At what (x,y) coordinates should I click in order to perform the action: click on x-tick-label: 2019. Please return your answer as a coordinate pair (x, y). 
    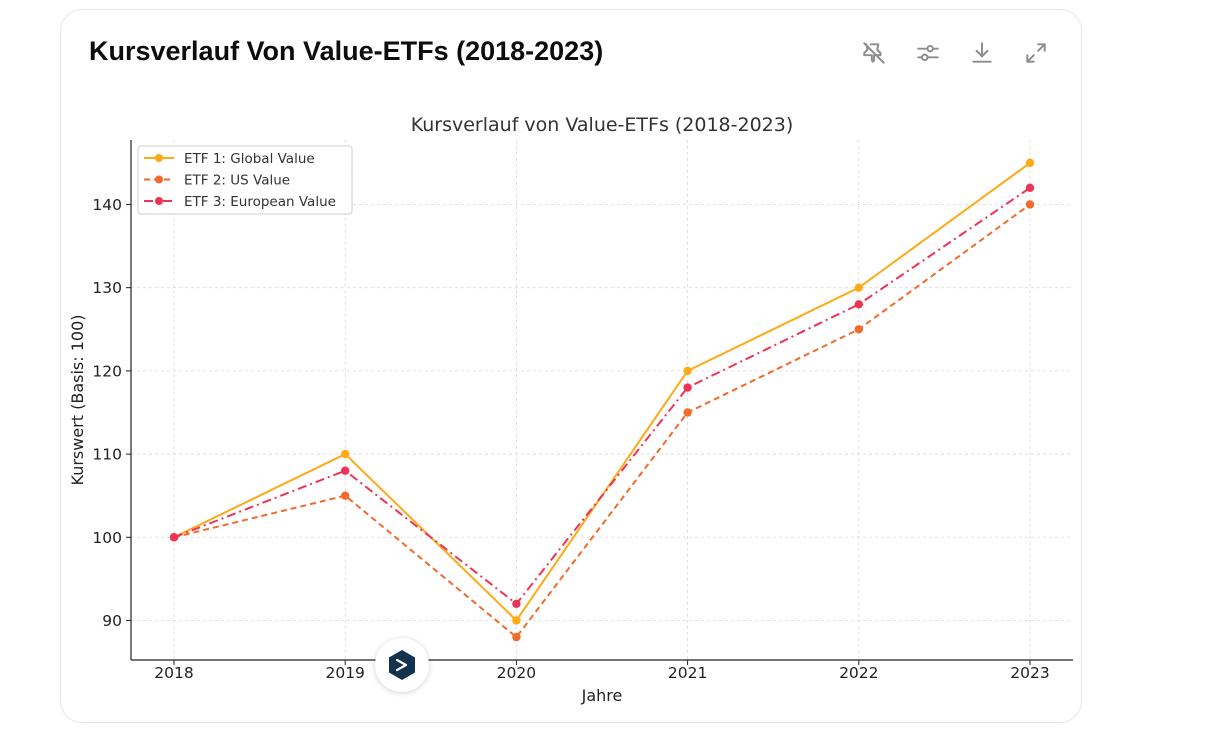
    Looking at the image, I should click on (344, 673).